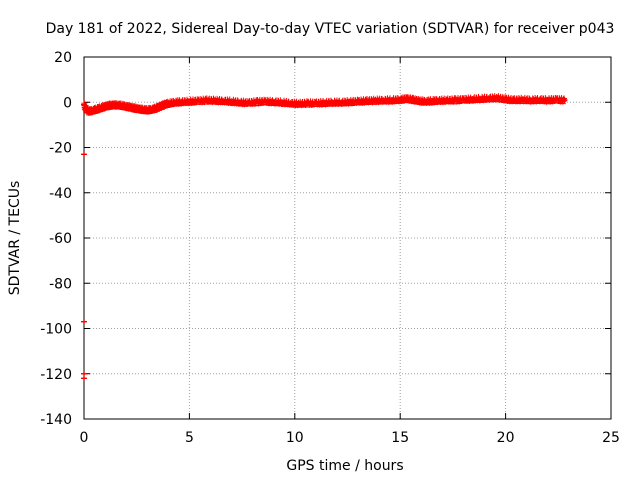 The image size is (640, 480). Describe the element at coordinates (60, 239) in the screenshot. I see `y-tick-label: -60` at that location.